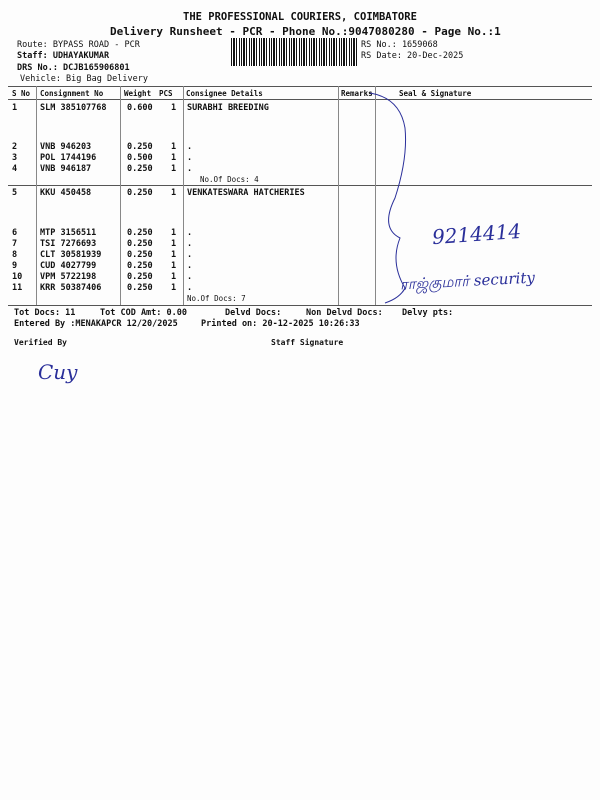 The image size is (600, 800). What do you see at coordinates (140, 158) in the screenshot?
I see `row-weight: 0.500` at bounding box center [140, 158].